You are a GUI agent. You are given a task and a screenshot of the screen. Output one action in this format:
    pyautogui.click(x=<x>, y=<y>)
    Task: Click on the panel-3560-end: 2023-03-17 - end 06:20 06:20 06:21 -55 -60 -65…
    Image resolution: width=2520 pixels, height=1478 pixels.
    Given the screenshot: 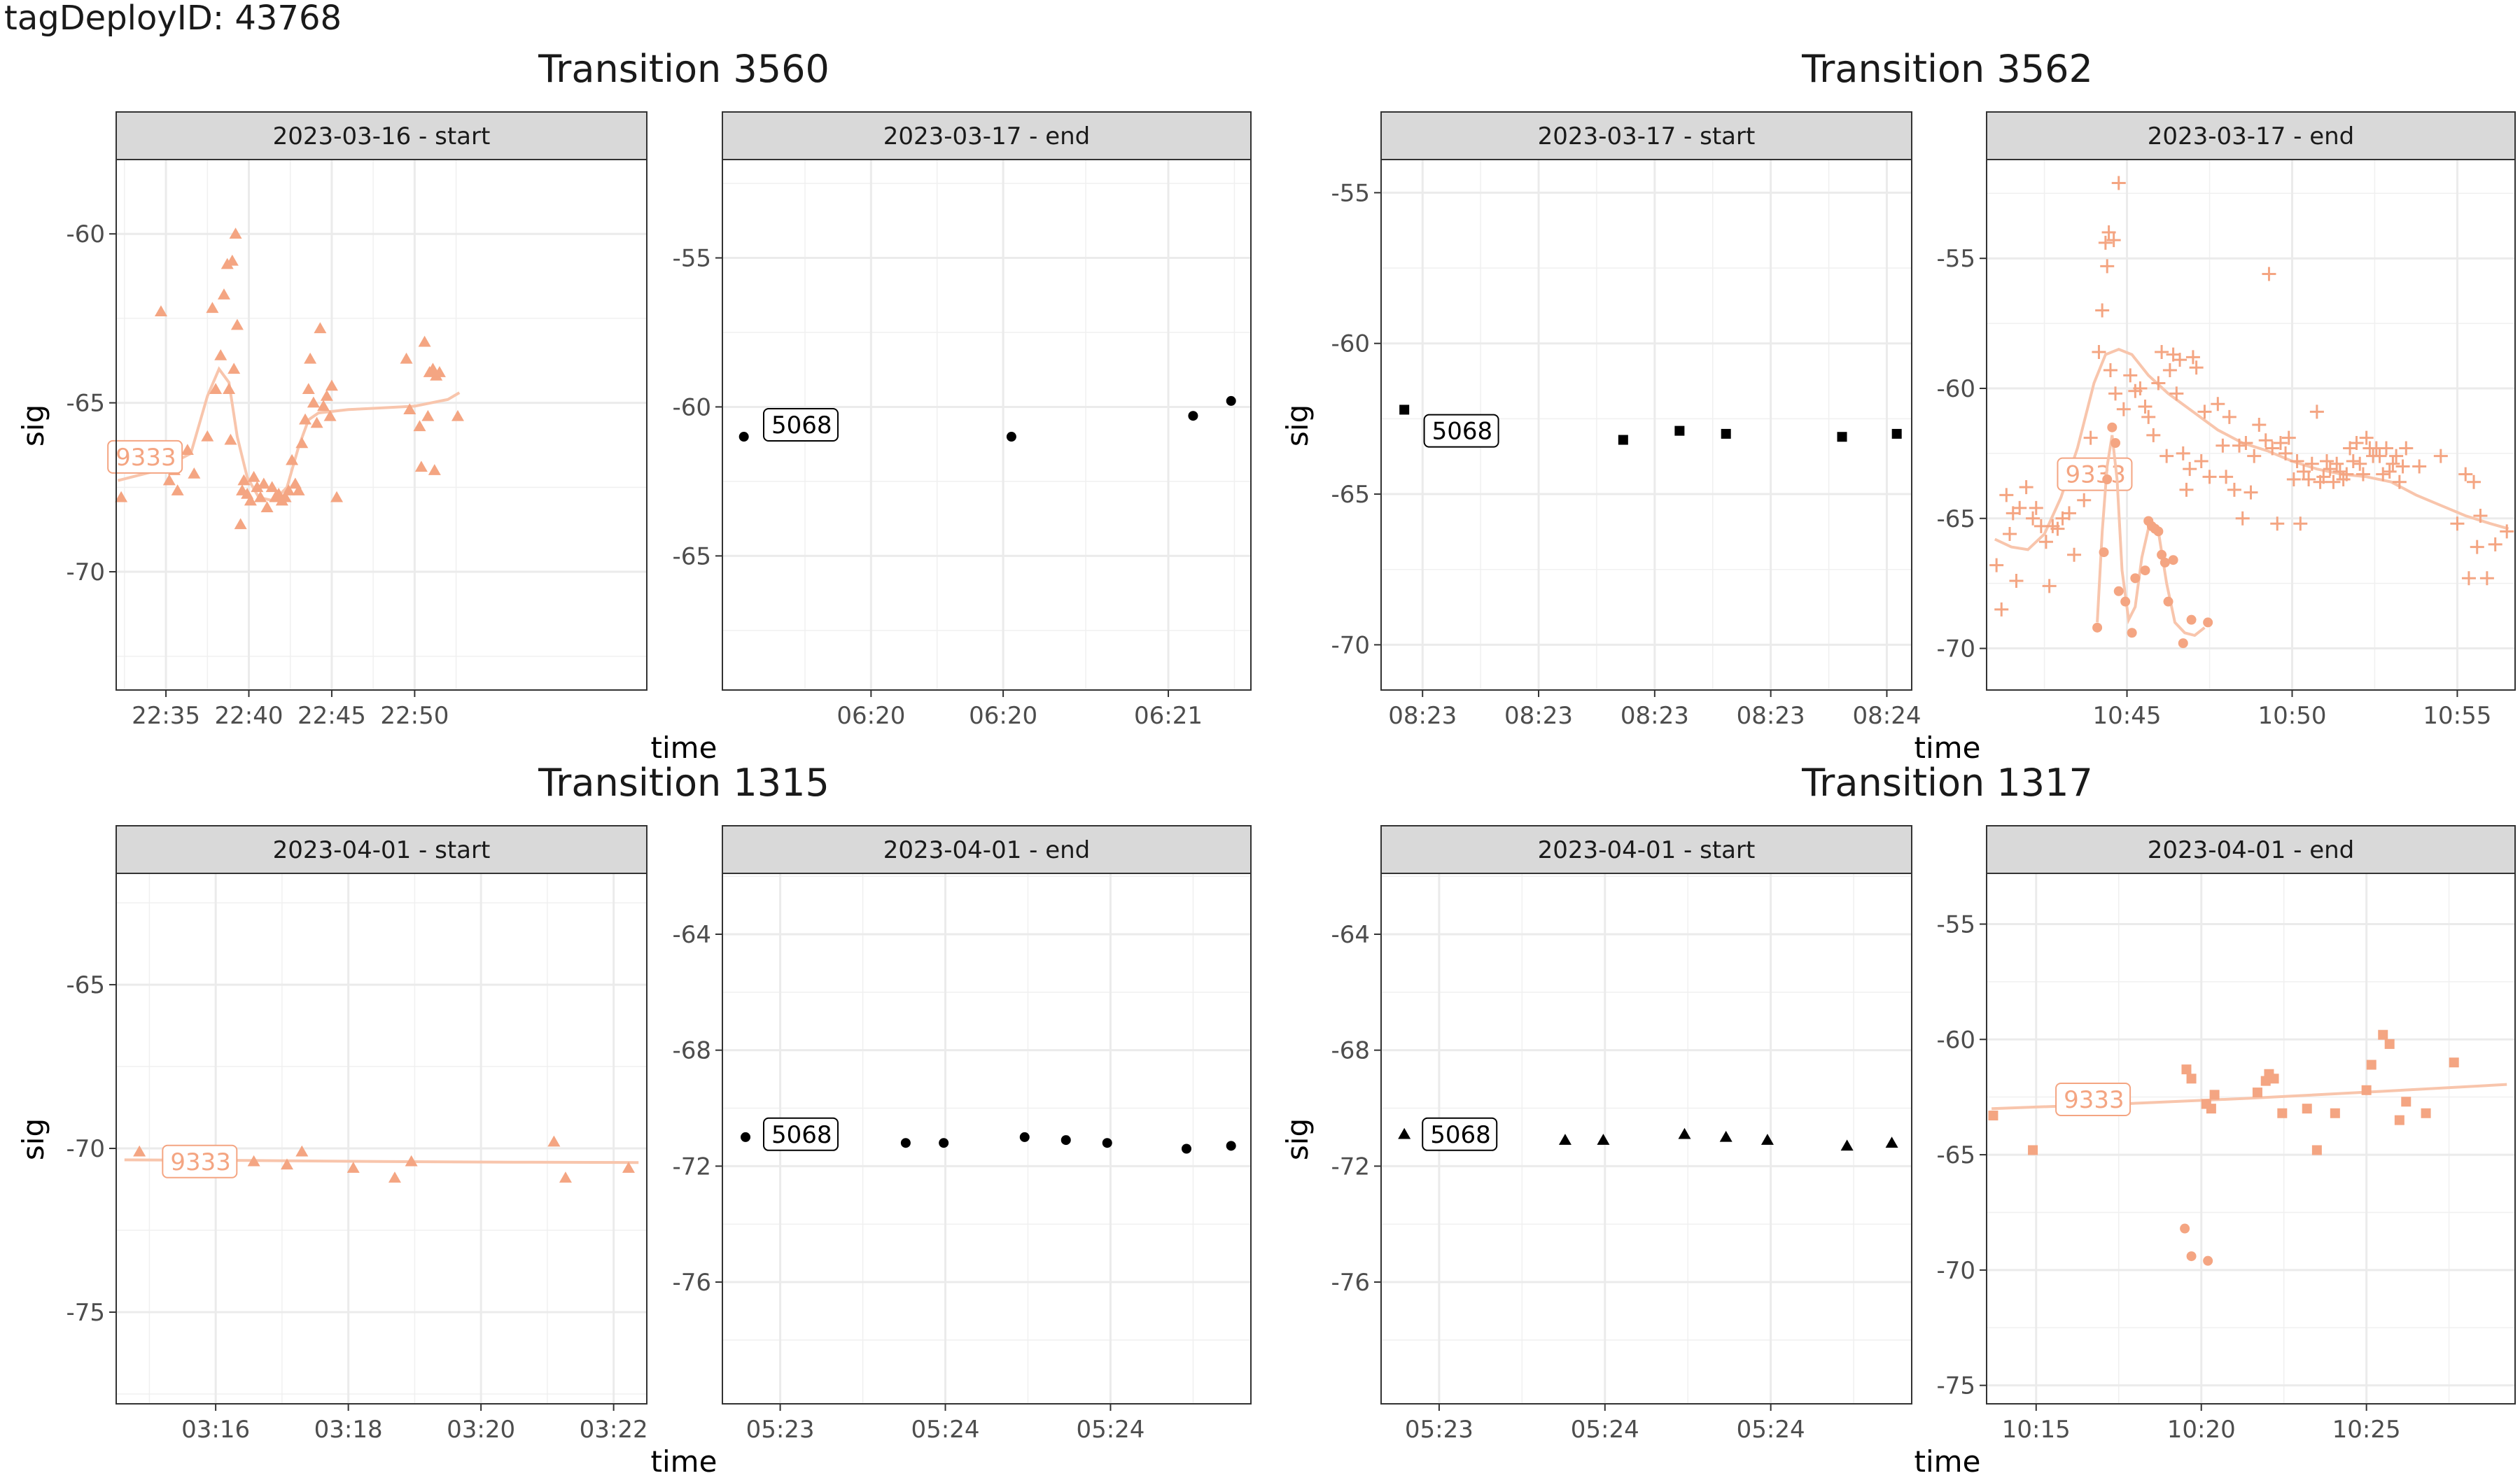 What is the action you would take?
    pyautogui.click(x=962, y=420)
    